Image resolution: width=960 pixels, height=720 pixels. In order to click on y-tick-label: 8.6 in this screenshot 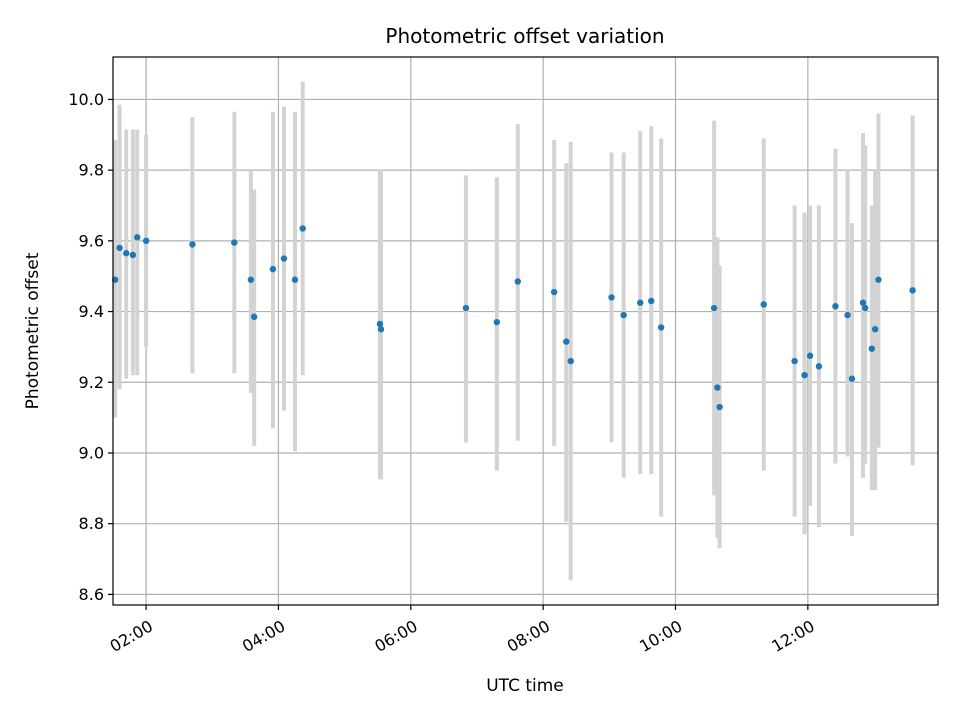, I will do `click(91, 594)`.